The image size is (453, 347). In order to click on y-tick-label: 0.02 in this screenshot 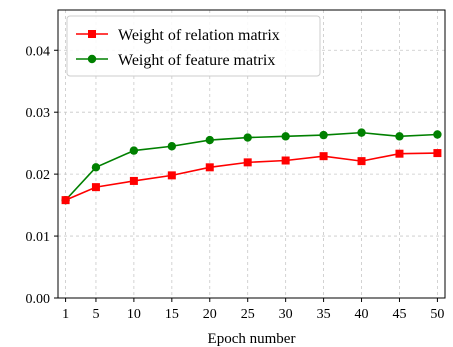, I will do `click(38, 175)`.